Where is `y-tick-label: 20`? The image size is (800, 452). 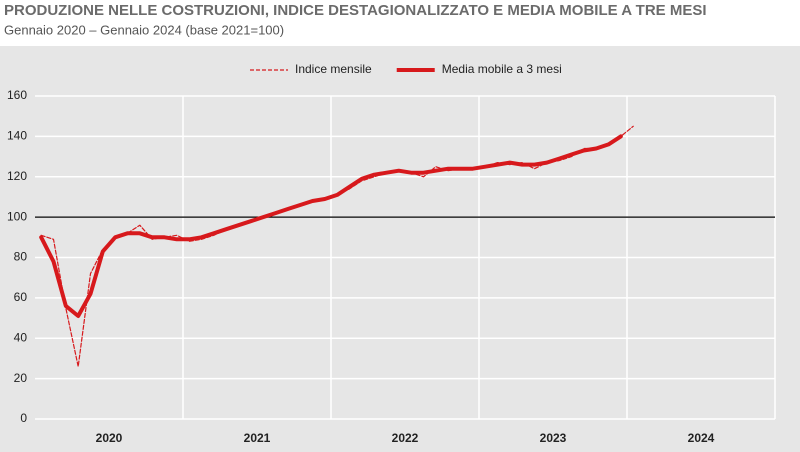 y-tick-label: 20 is located at coordinates (21, 378).